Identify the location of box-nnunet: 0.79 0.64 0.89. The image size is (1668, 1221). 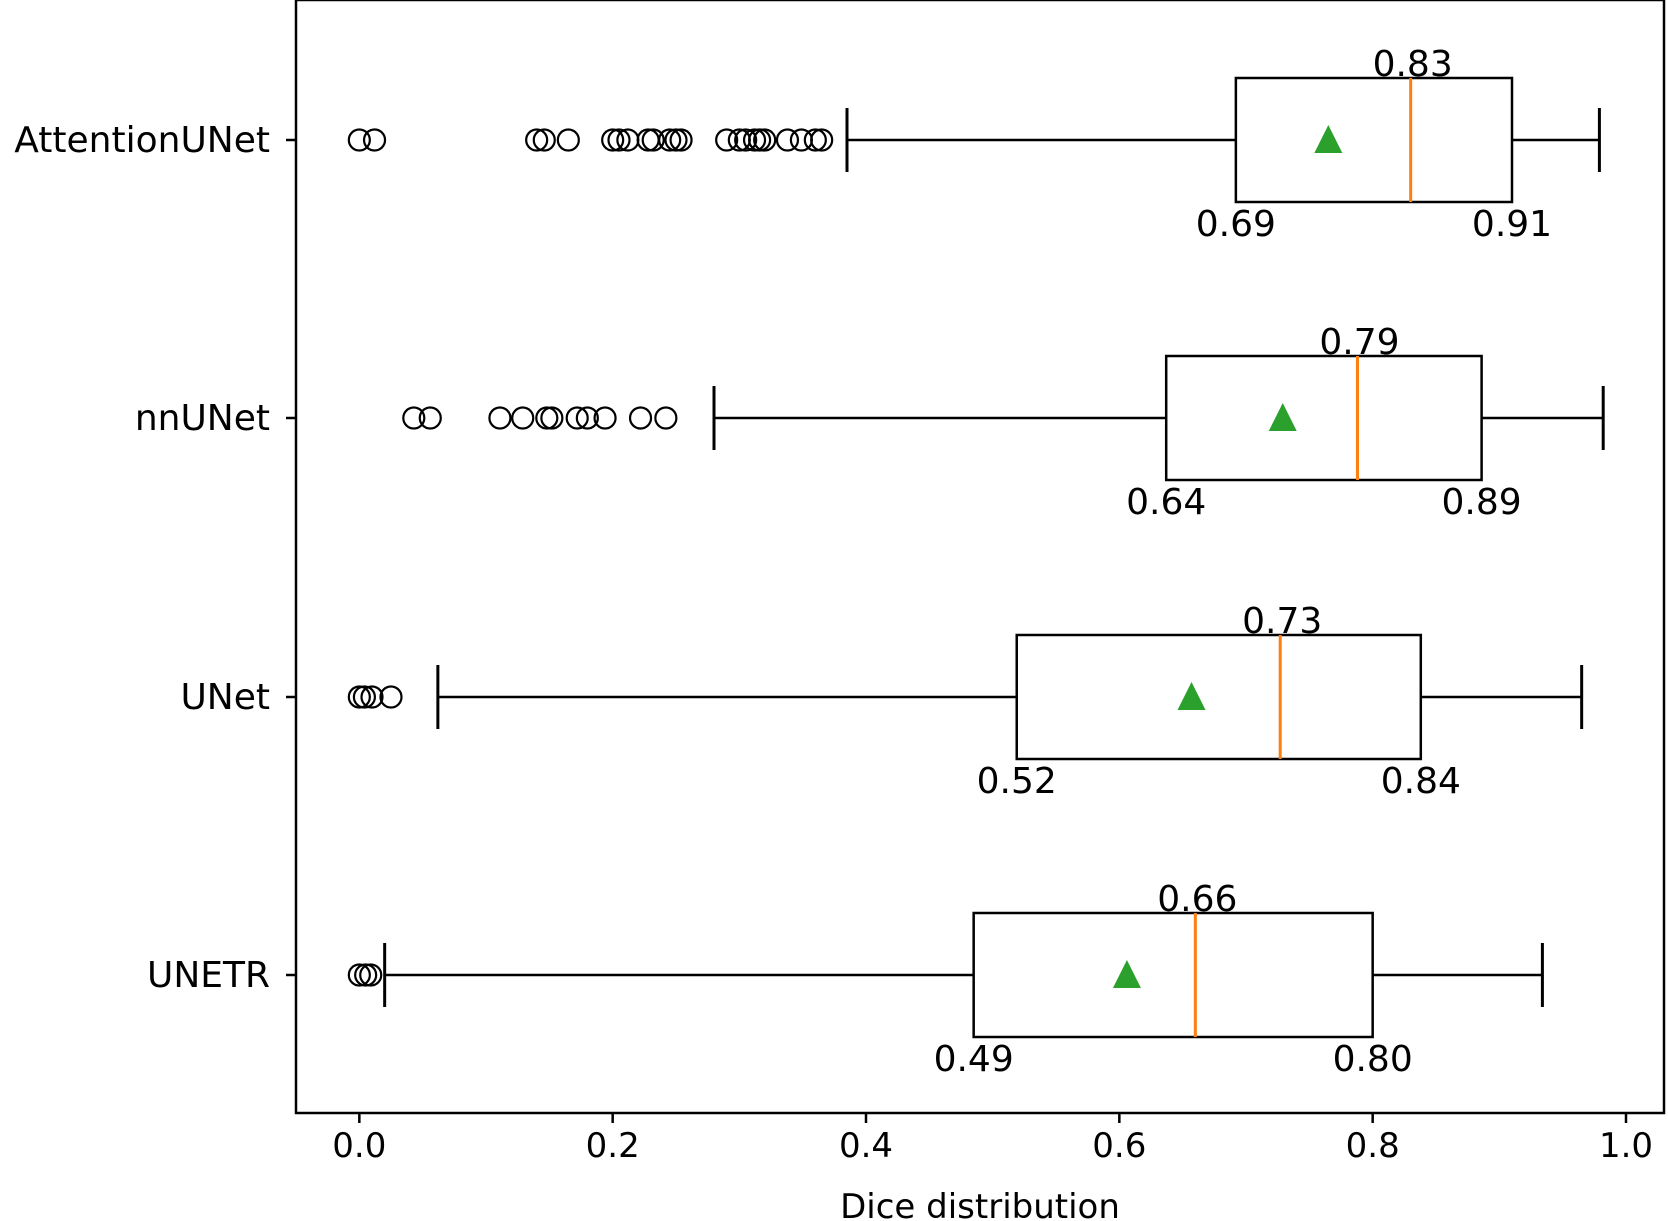
(1003, 422).